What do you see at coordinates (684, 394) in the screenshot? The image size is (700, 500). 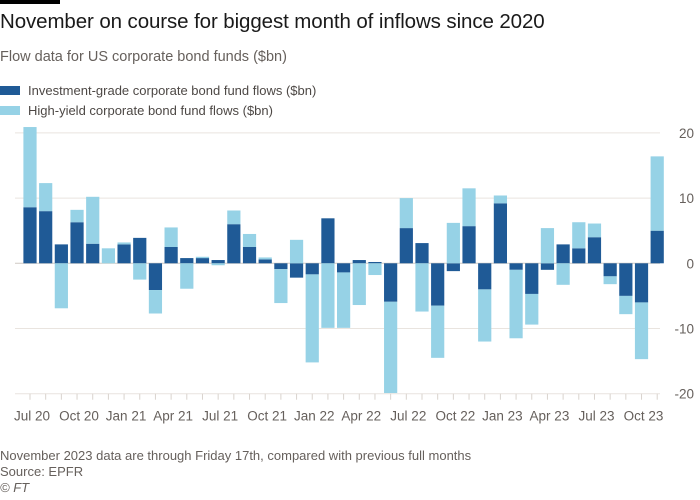 I see `y-tick-label: -20` at bounding box center [684, 394].